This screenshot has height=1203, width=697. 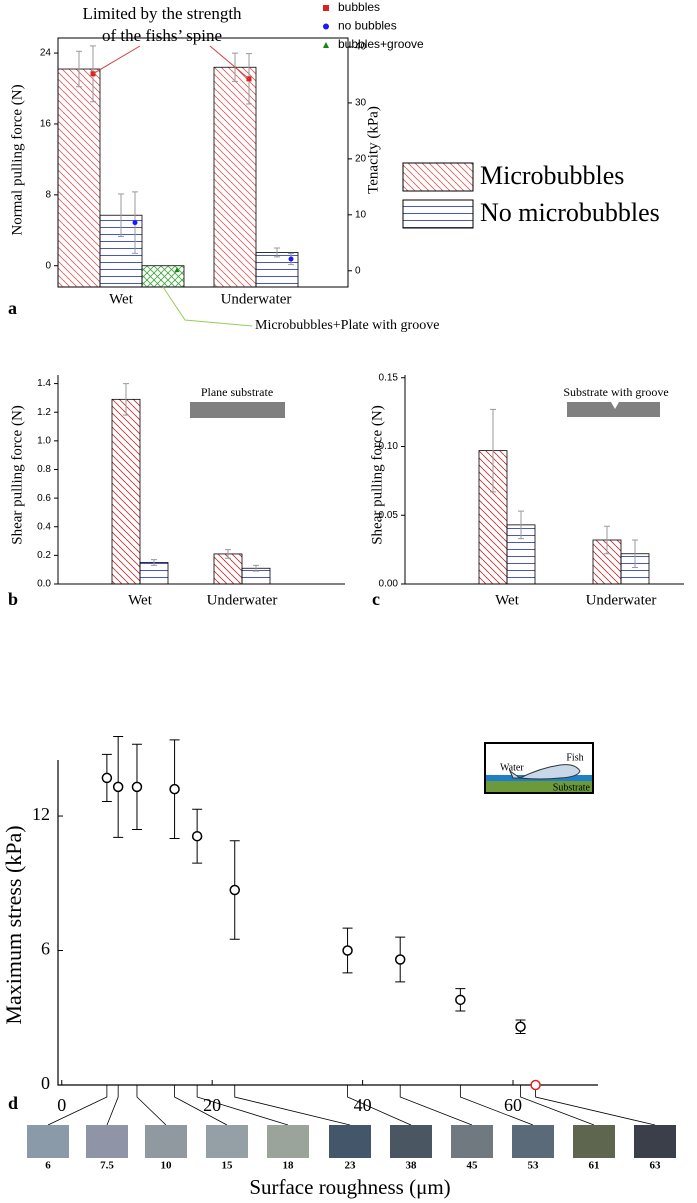 What do you see at coordinates (107, 1166) in the screenshot?
I see `thumbnail-label: 7.5` at bounding box center [107, 1166].